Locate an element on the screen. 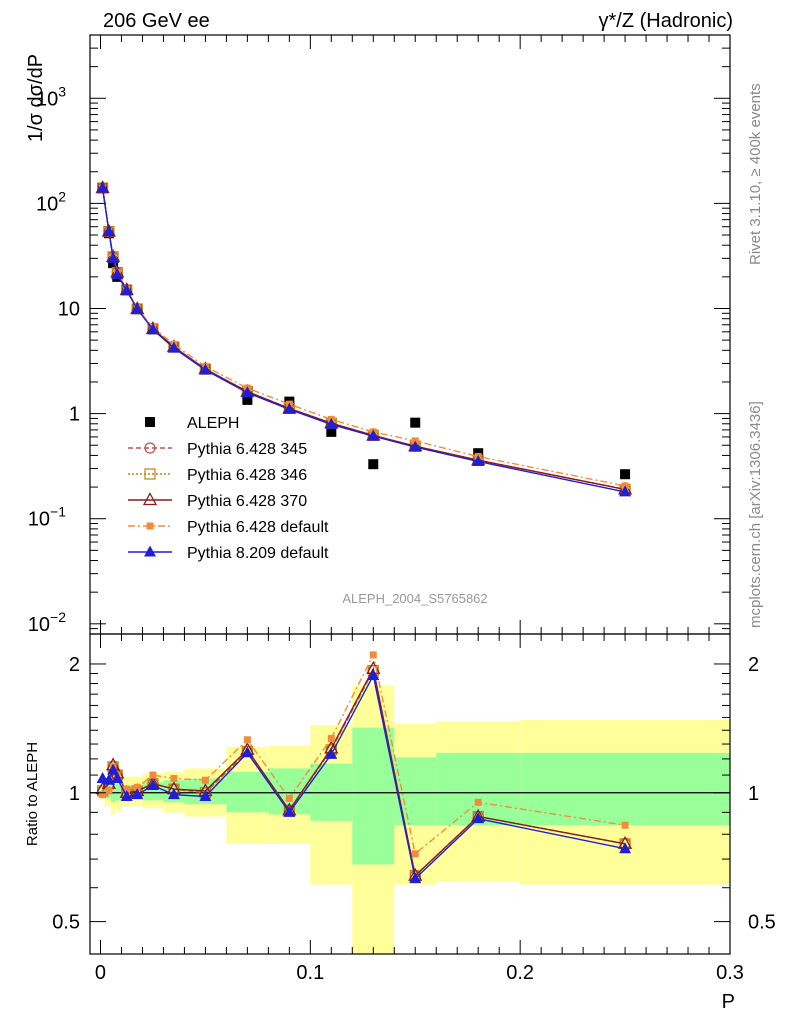  ratio-y-axis-title: Ratio to ALEPH is located at coordinates (32, 794).